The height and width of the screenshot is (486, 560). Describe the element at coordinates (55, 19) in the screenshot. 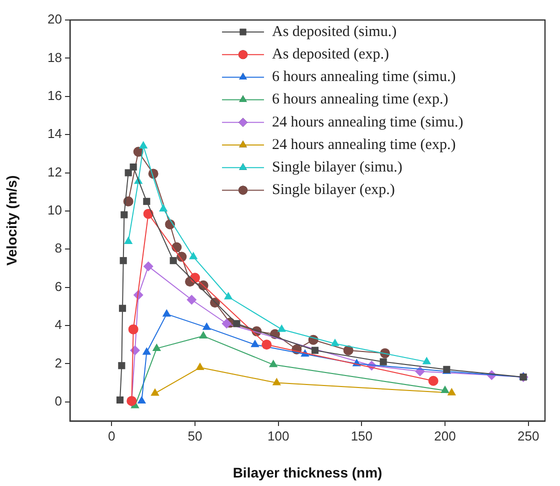

I see `y-tick-label: 20` at that location.